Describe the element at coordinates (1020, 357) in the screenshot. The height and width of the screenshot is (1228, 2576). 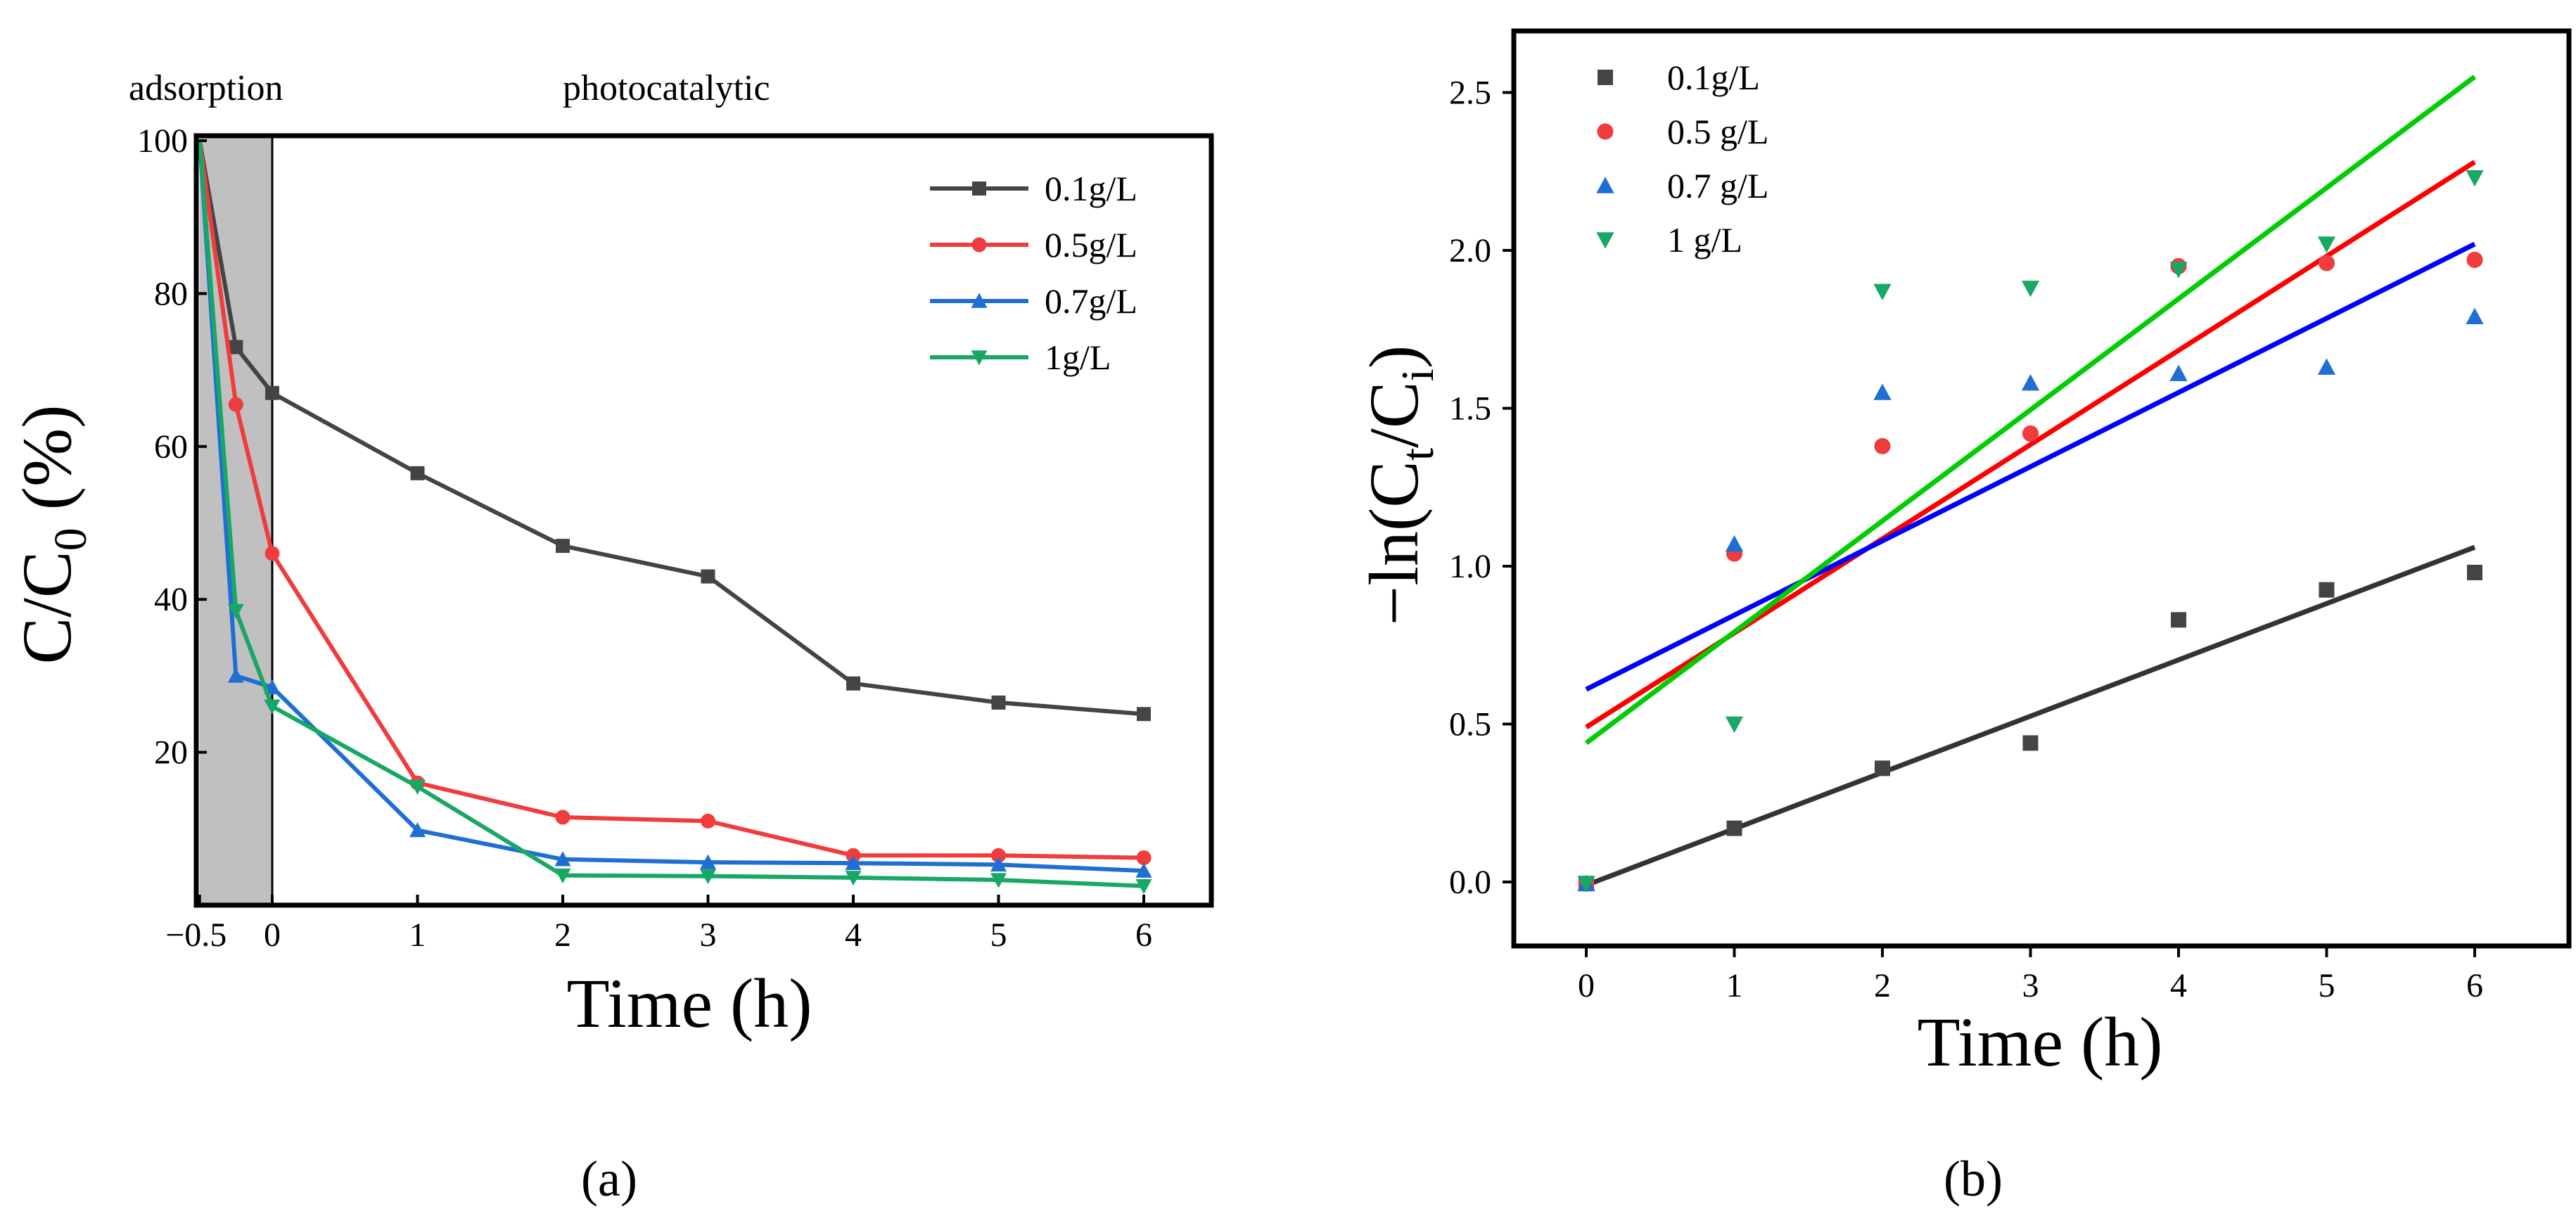
I see `legend-item-1g-l: 1g/L` at that location.